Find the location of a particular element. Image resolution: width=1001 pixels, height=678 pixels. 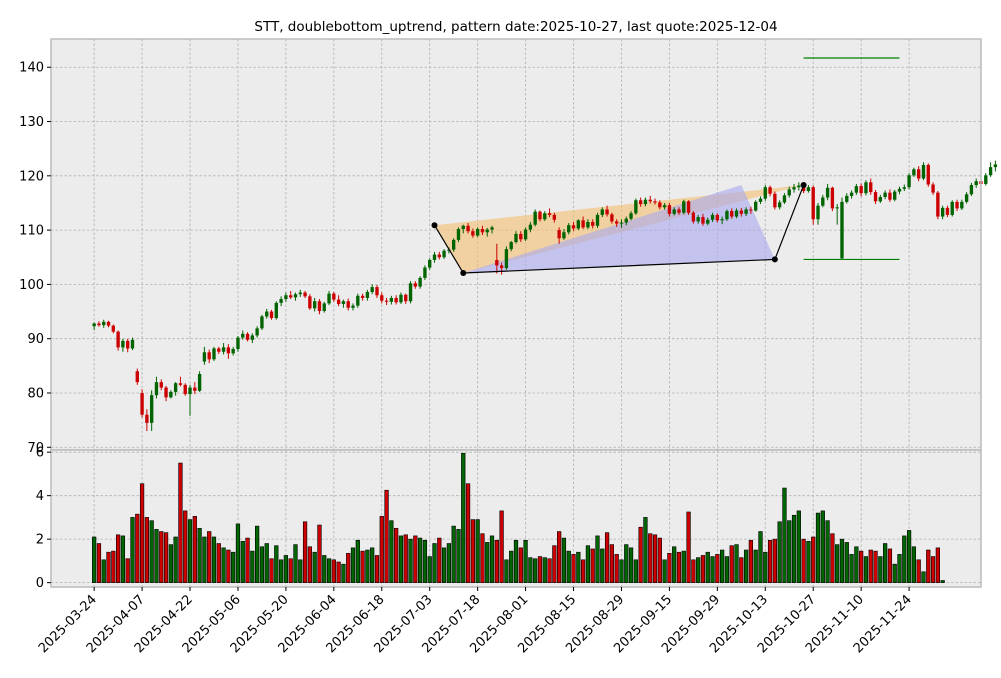

price-tick-label: 120 is located at coordinates (31, 176).